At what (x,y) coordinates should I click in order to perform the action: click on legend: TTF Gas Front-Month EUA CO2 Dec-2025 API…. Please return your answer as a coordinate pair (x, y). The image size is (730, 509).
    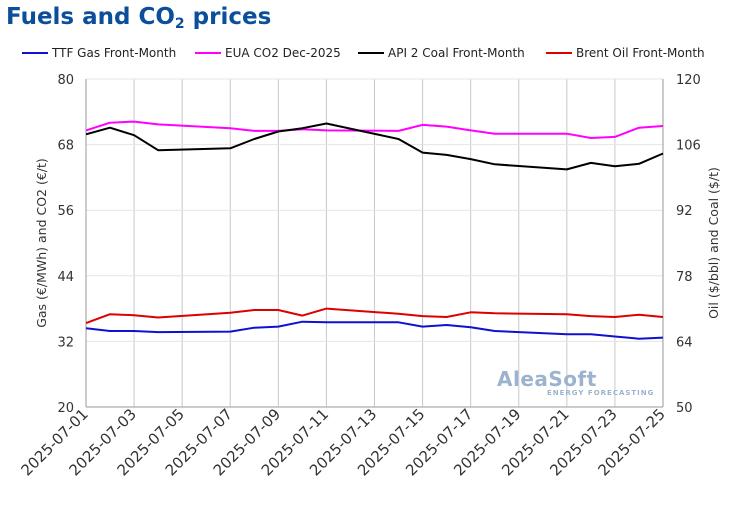
    Looking at the image, I should click on (365, 55).